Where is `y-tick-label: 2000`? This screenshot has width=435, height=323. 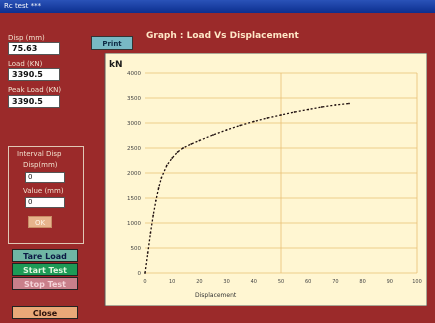 y-tick-label: 2000 is located at coordinates (134, 174).